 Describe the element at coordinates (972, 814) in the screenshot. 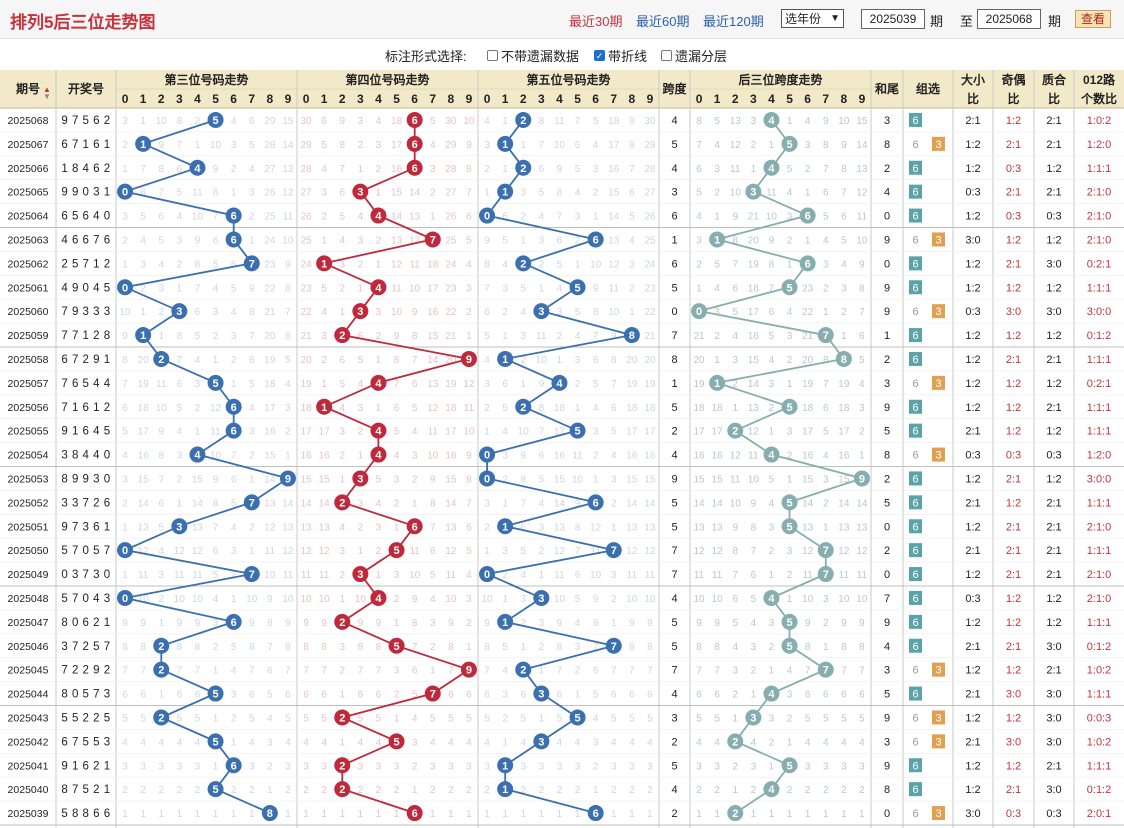

I see `bigsmall-cell: 3:0` at that location.